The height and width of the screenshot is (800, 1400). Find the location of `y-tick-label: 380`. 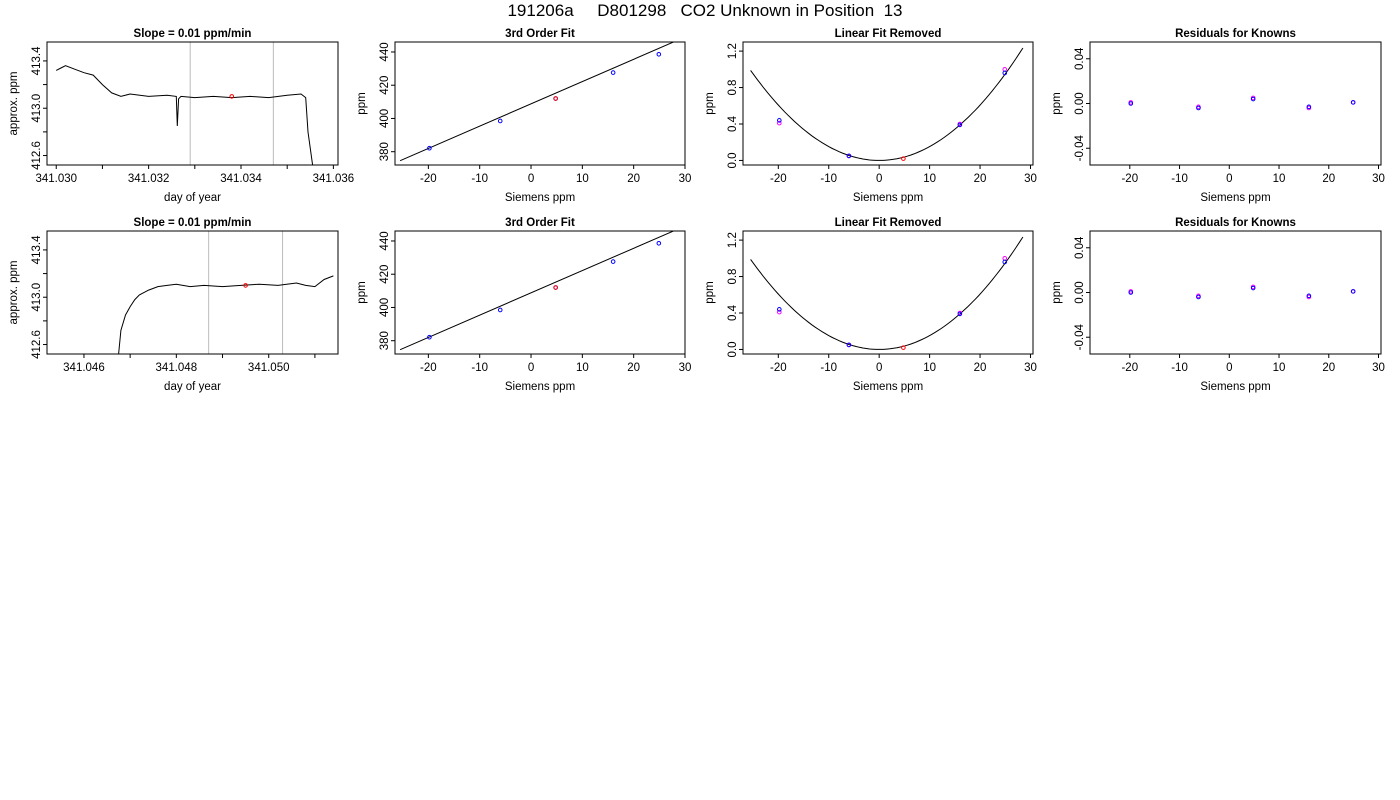

y-tick-label: 380 is located at coordinates (385, 151).